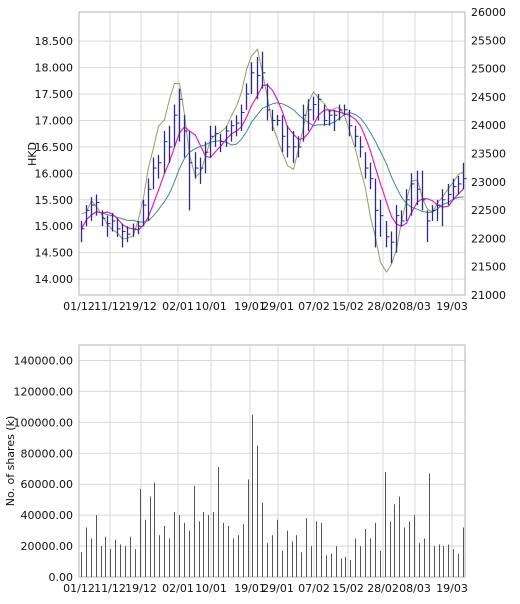  I want to click on price-y-right-tick-label: 25000, so click(488, 69).